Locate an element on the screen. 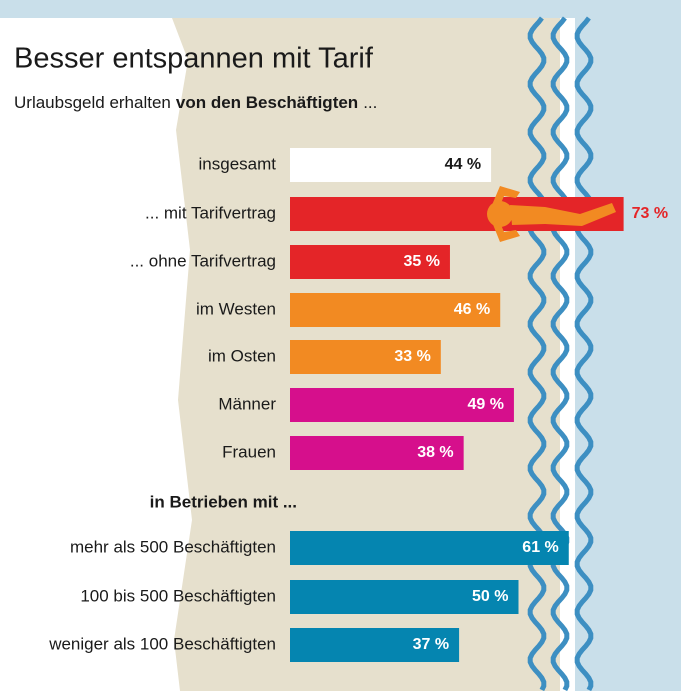 The height and width of the screenshot is (691, 681). category-label: ... mit Tarifvertrag is located at coordinates (210, 212).